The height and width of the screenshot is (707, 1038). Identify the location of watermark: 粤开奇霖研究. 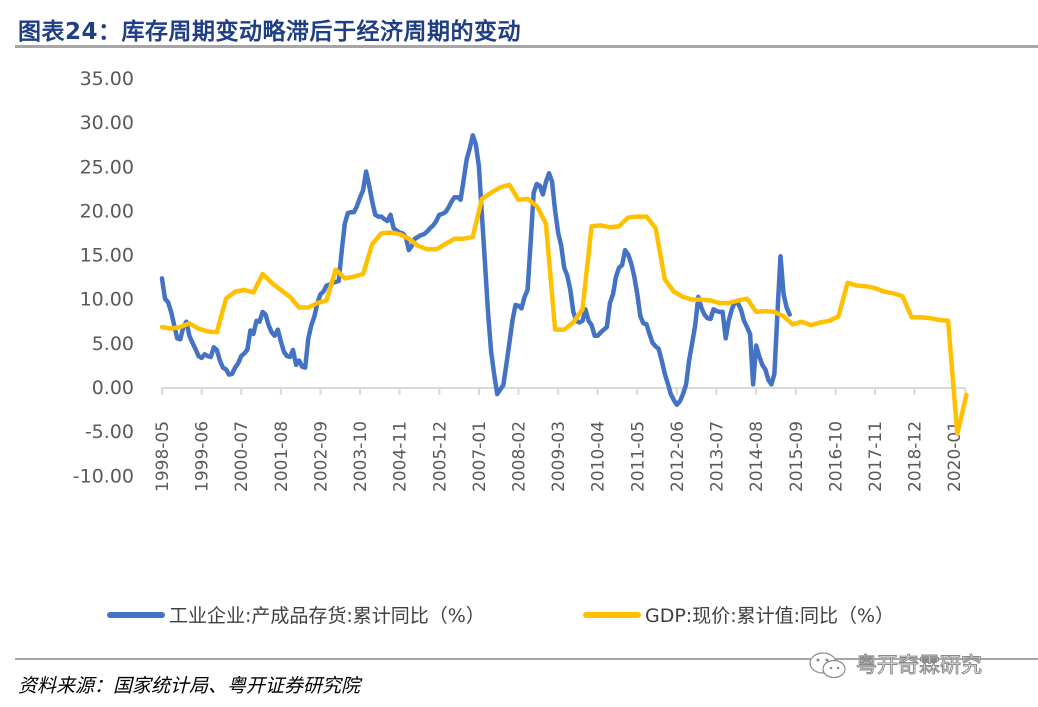
(895, 664).